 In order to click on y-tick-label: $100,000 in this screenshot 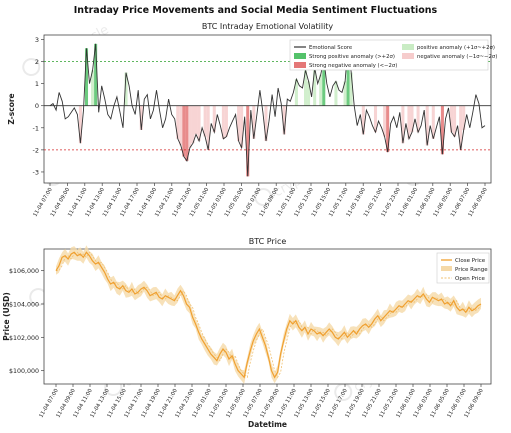, I will do `click(24, 371)`.